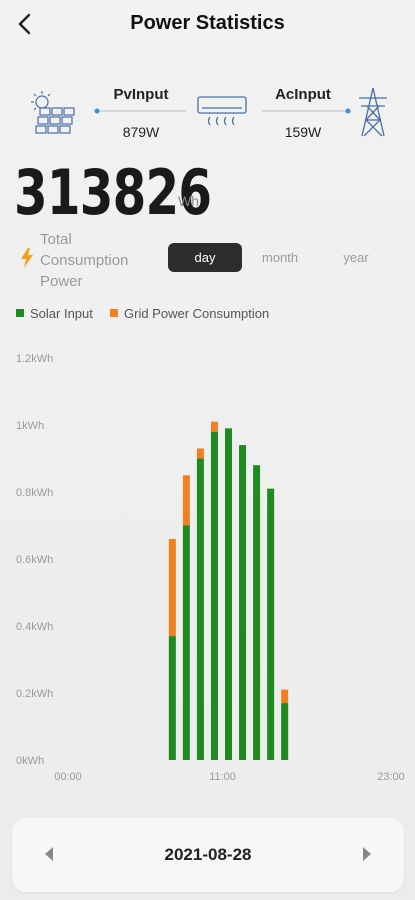 The image size is (415, 900). What do you see at coordinates (61, 313) in the screenshot?
I see `legend-solar-label: Solar Input` at bounding box center [61, 313].